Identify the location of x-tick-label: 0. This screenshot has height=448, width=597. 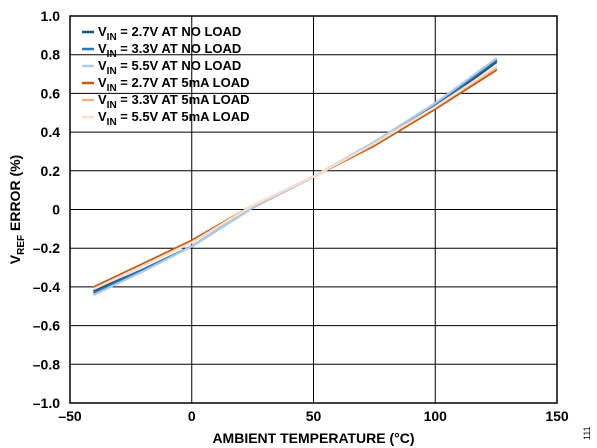
(192, 416).